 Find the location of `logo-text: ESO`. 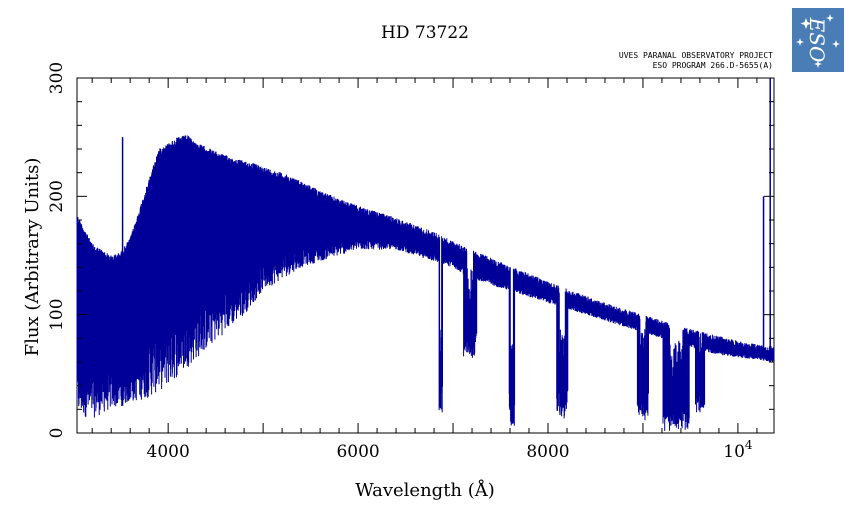

logo-text: ESO is located at coordinates (817, 40).